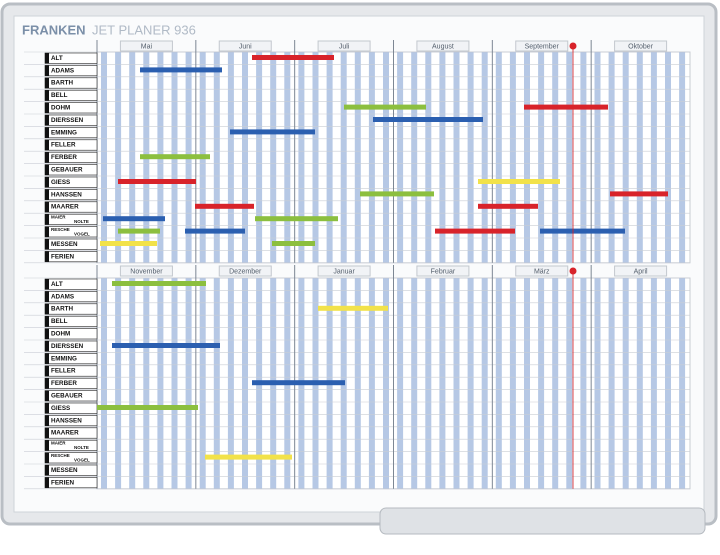  I want to click on board-title: JET PLANER 936, so click(144, 29).